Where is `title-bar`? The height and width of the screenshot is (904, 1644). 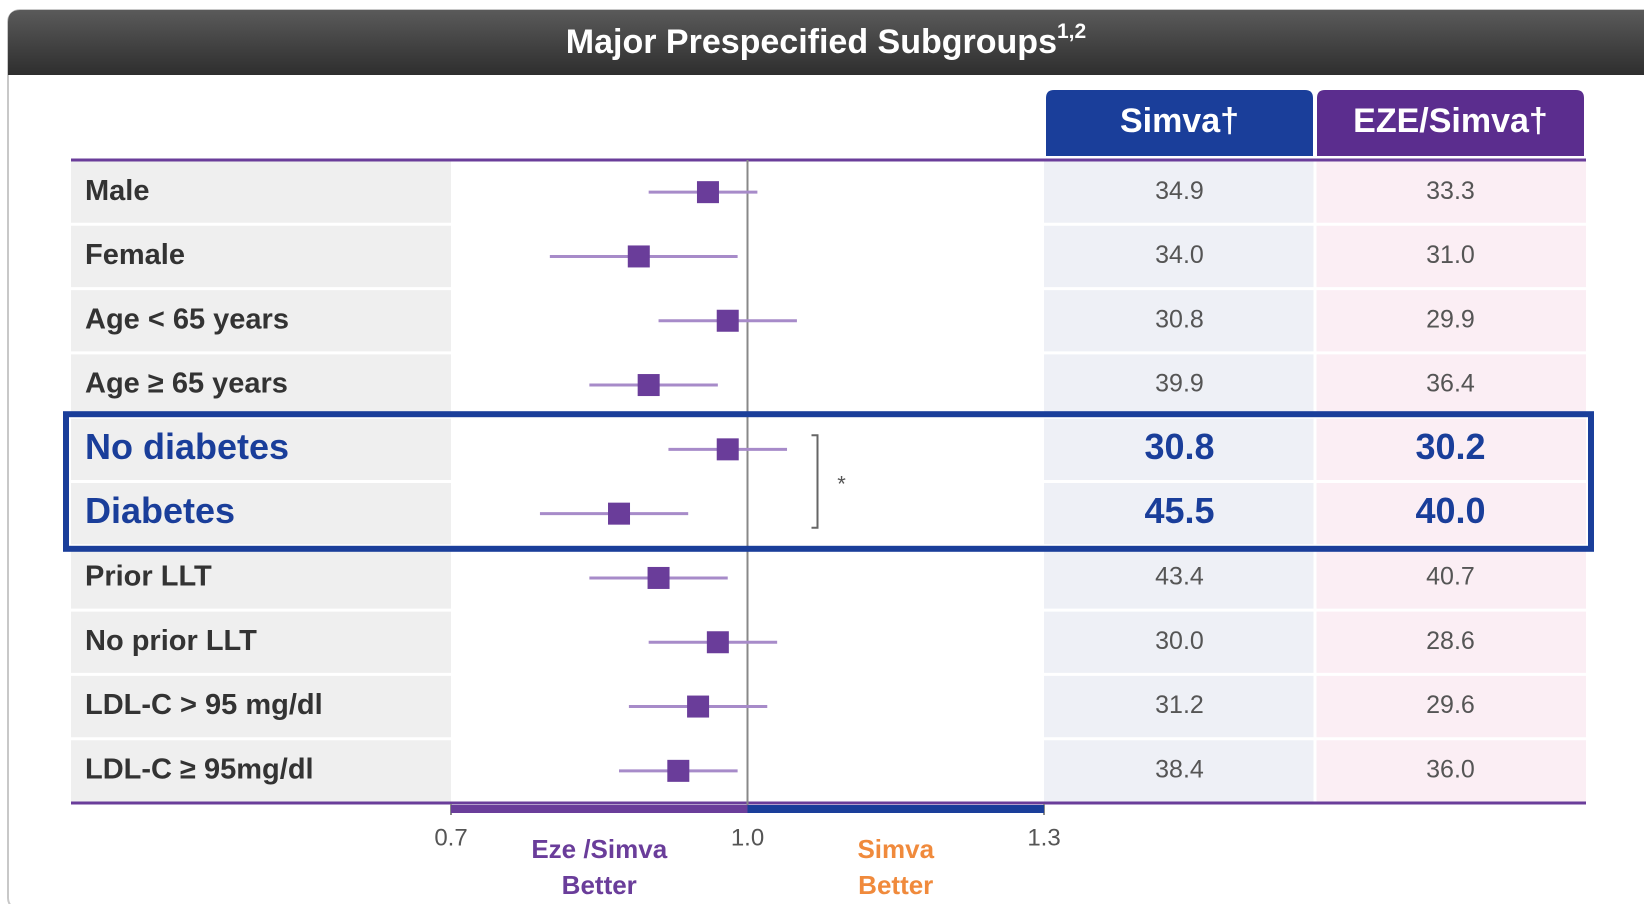 title-bar is located at coordinates (826, 42).